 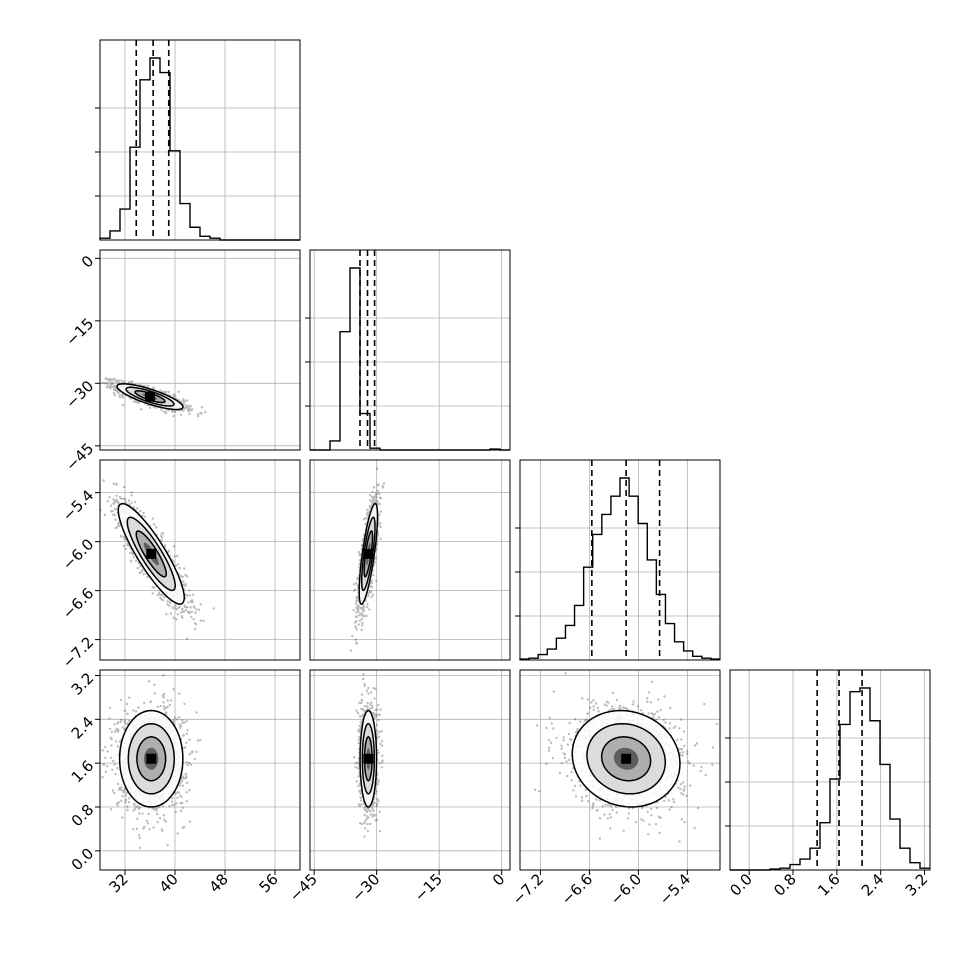 I want to click on x-tick-label: −6.6, so click(x=577, y=889).